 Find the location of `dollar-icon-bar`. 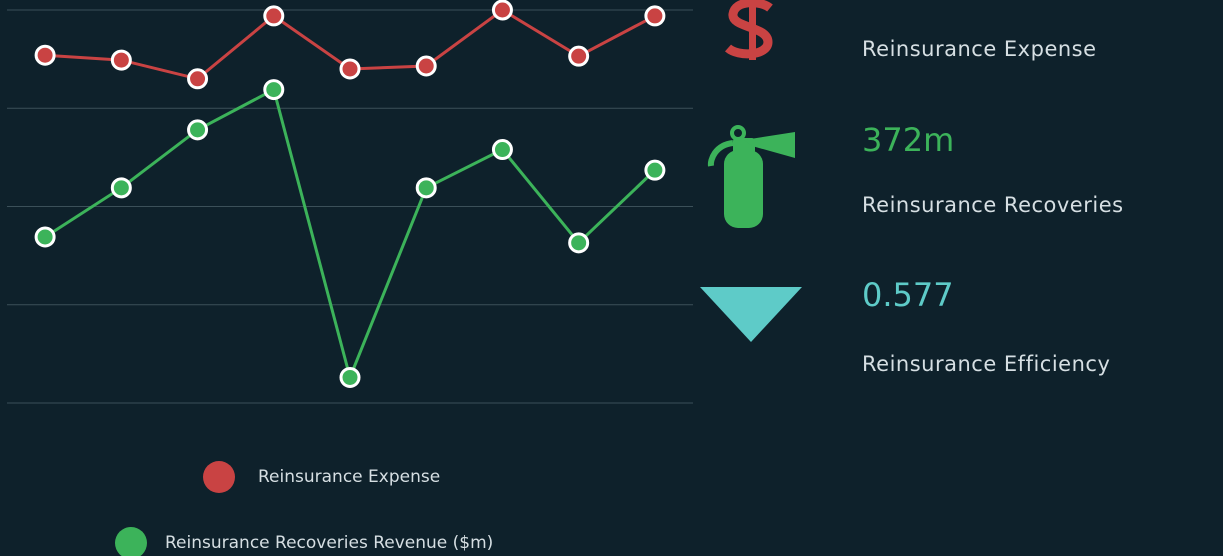

dollar-icon-bar is located at coordinates (752, 30).